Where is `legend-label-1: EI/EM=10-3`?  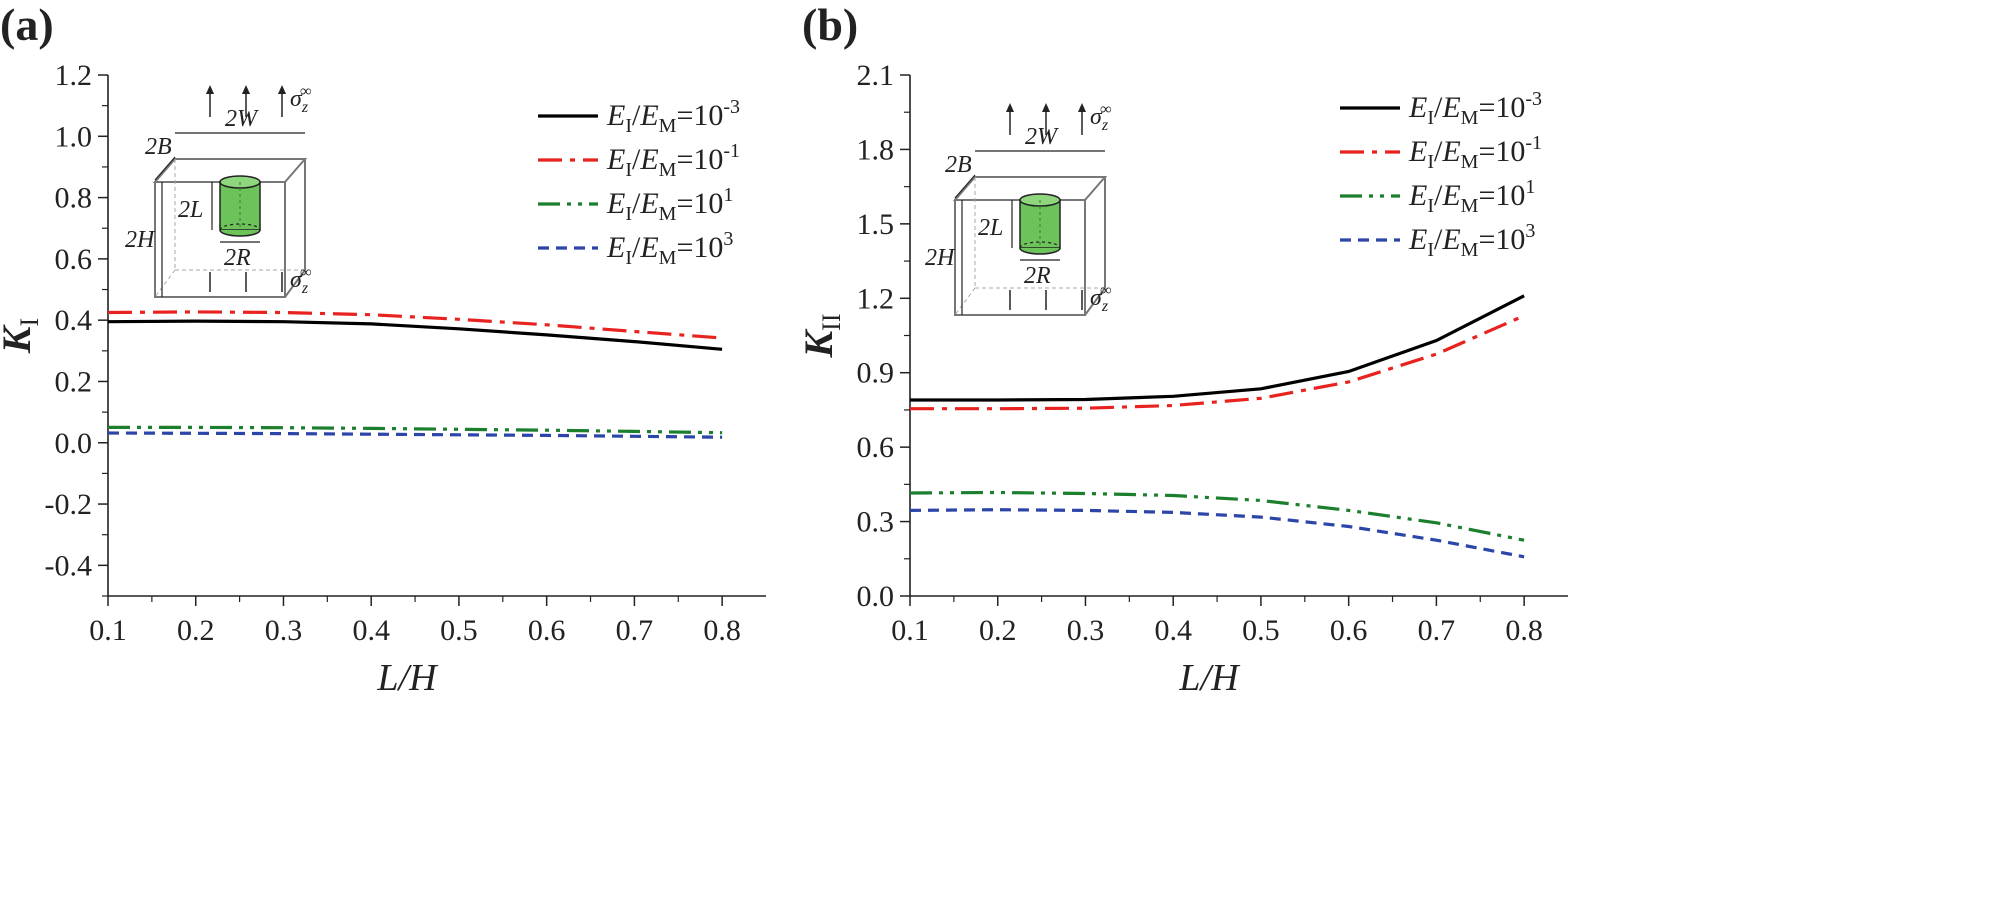
legend-label-1: EI/EM=10-3 is located at coordinates (1475, 108).